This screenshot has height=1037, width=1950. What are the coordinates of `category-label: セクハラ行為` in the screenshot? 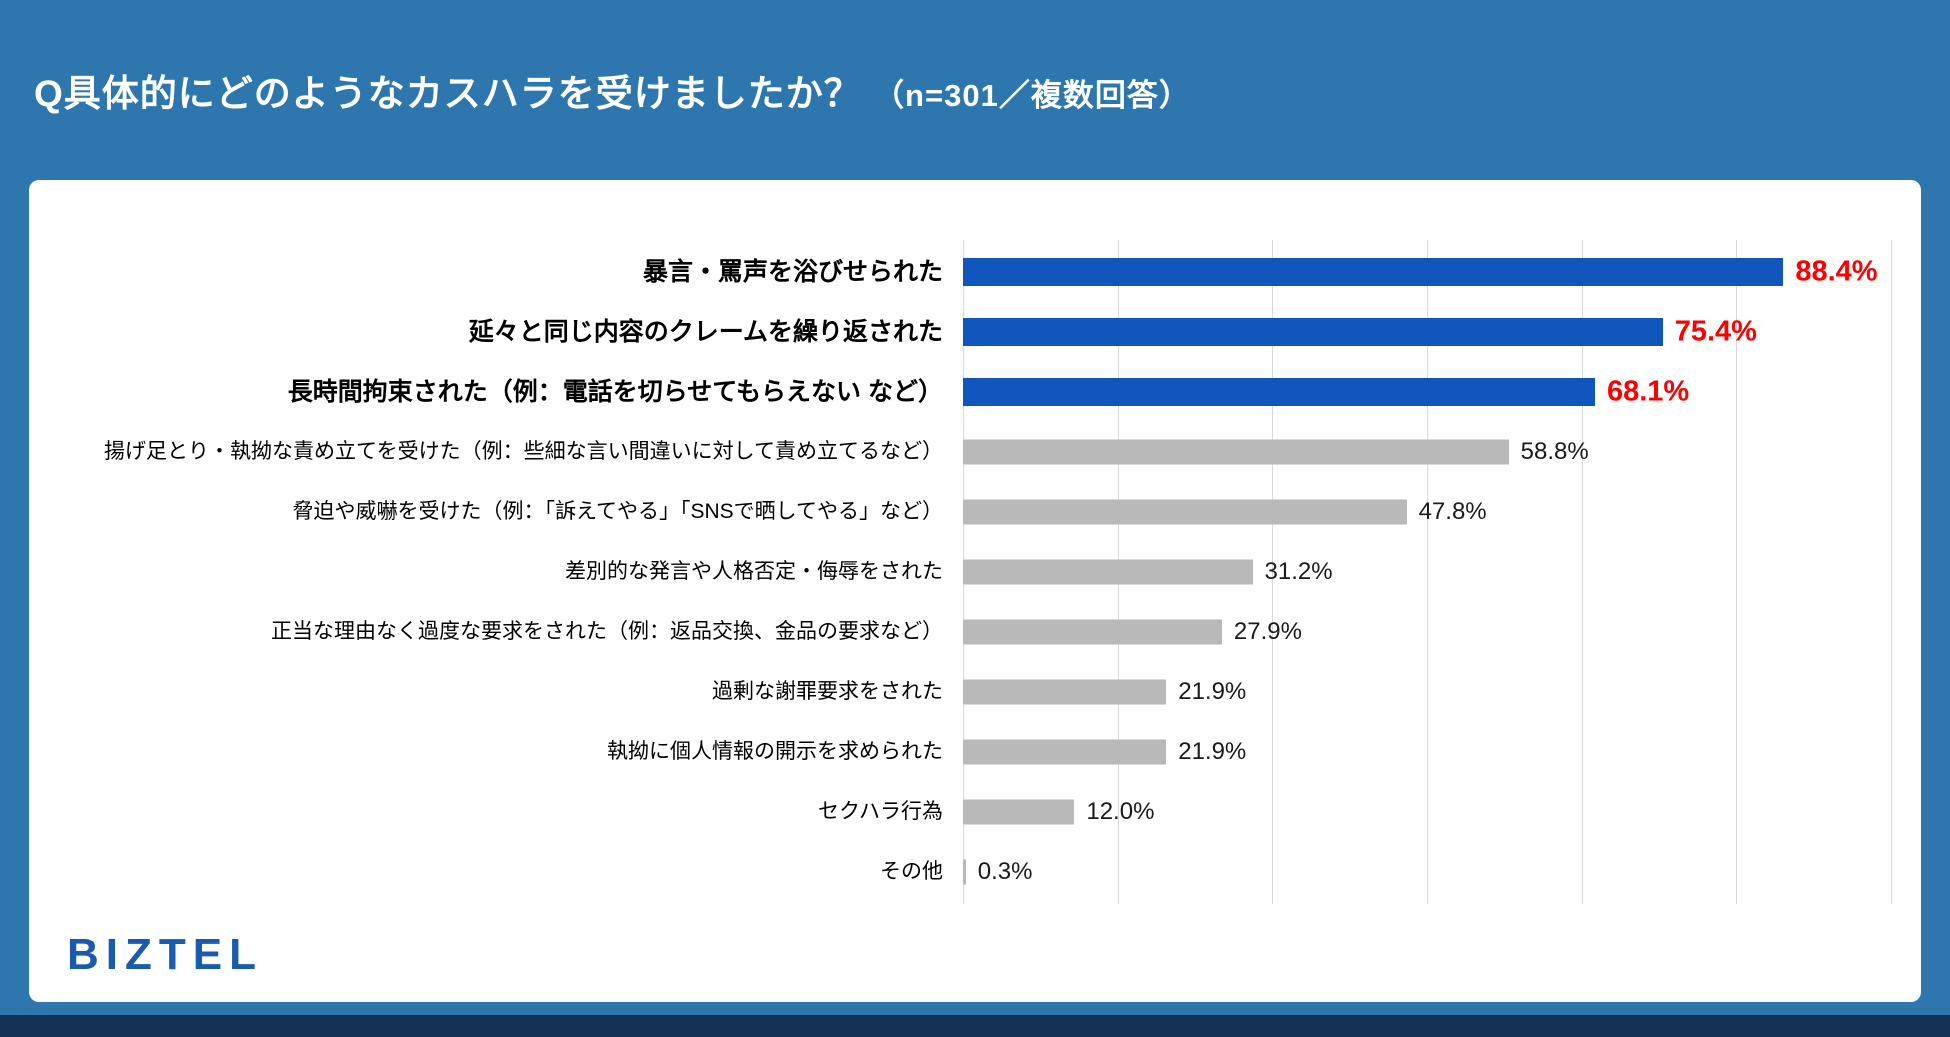 It's located at (880, 811).